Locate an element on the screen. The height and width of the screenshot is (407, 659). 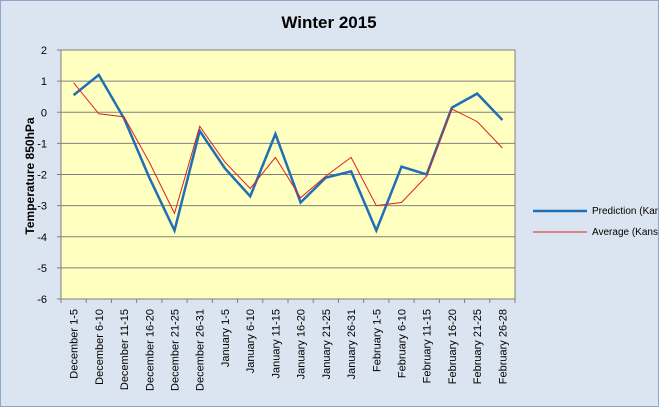
x-tick-label: December 1-5 is located at coordinates (75, 344).